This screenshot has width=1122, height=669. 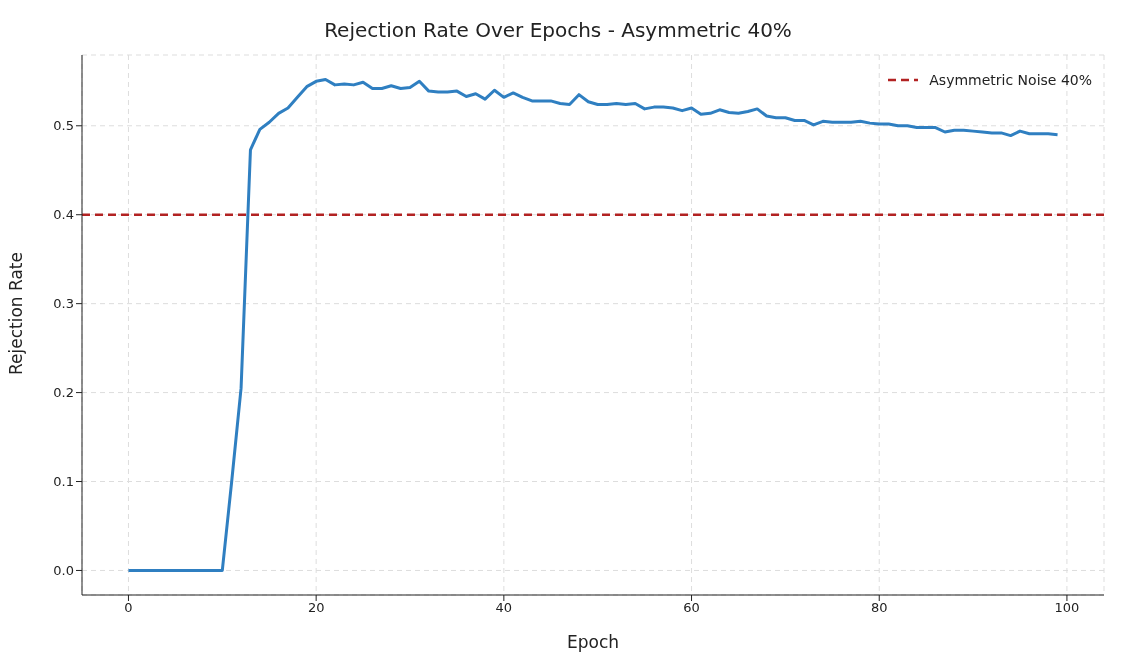 I want to click on chart-title: Rejection Rate Over Epochs - Asymmetric 40%, so click(x=558, y=30).